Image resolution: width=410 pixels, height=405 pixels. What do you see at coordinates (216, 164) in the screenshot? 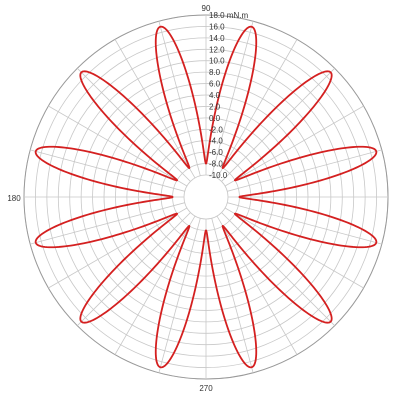
I see `radial-tick-label: -8.0` at bounding box center [216, 164].